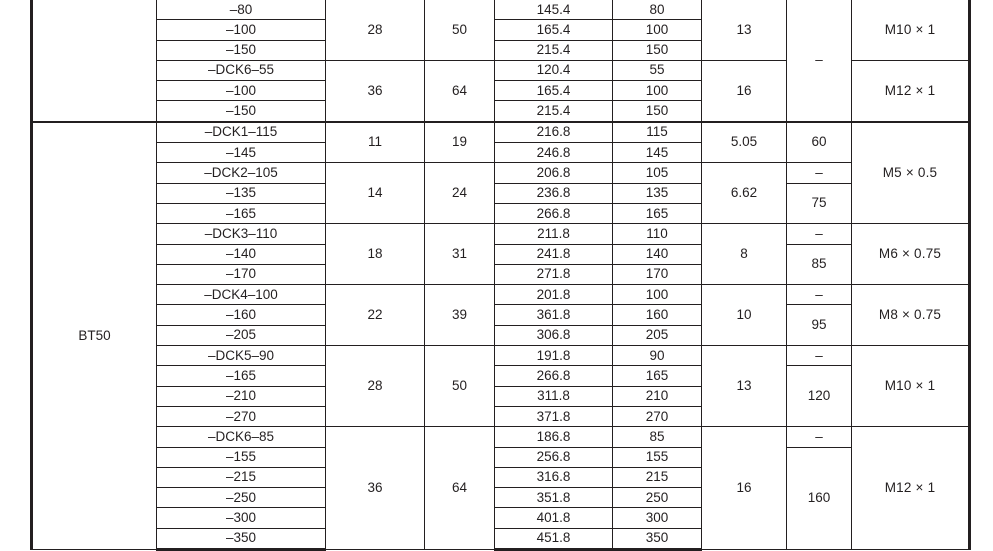 The height and width of the screenshot is (551, 993). What do you see at coordinates (657, 70) in the screenshot?
I see `reach-cell: 55` at bounding box center [657, 70].